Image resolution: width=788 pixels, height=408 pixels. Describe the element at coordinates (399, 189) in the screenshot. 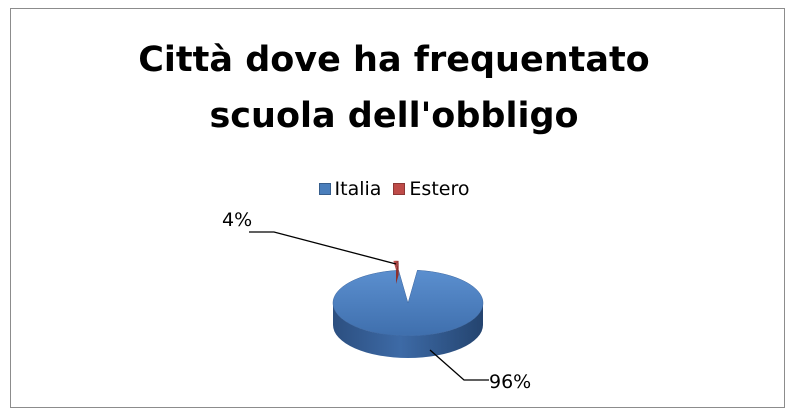

I see `legend-swatch-estero` at that location.